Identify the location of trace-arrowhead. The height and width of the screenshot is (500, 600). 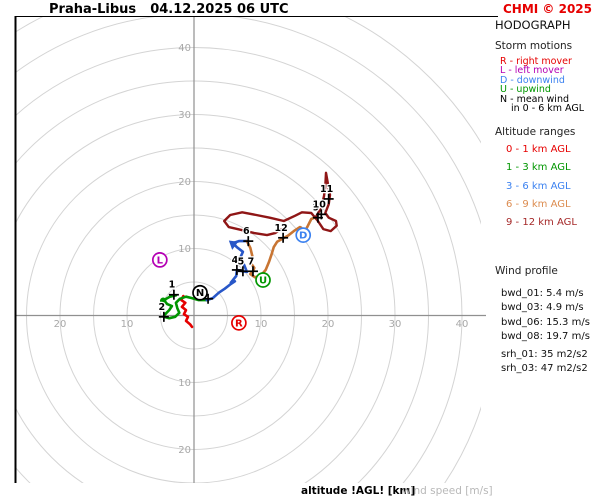
(233, 245).